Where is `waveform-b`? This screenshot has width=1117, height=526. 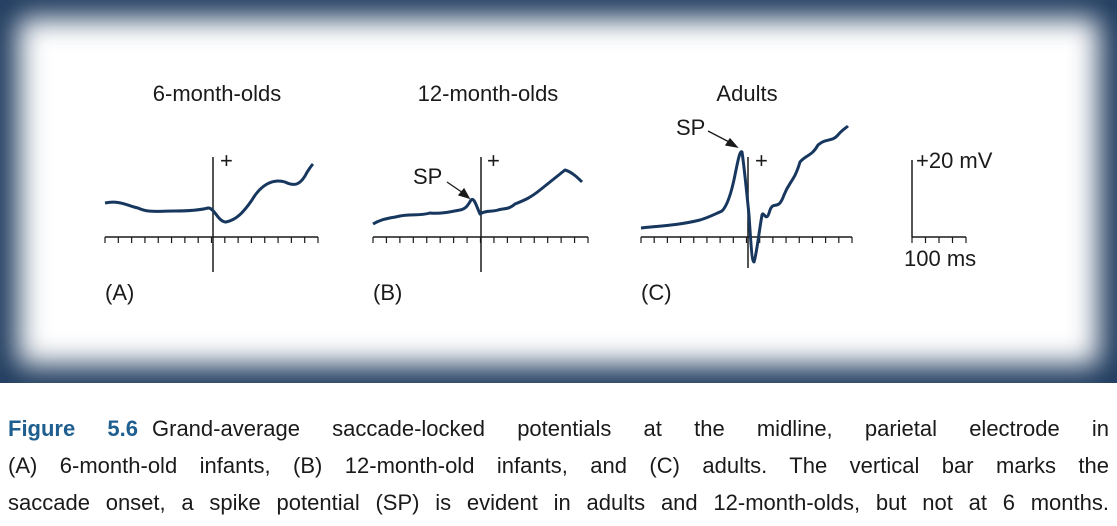 waveform-b is located at coordinates (478, 197).